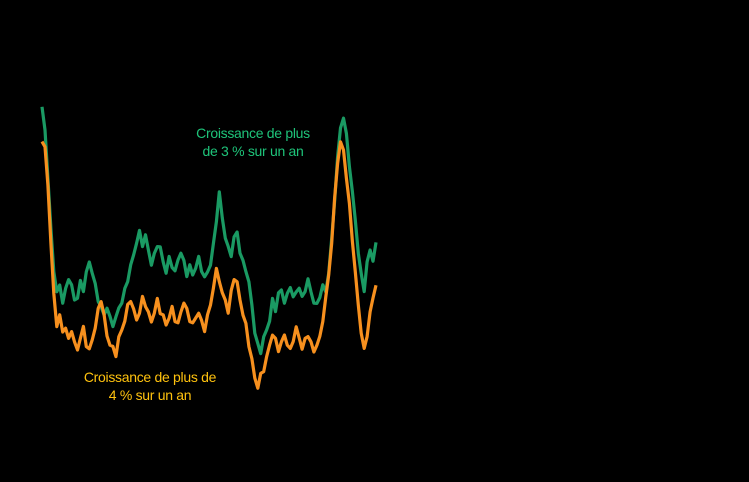  Describe the element at coordinates (253, 151) in the screenshot. I see `annotation-3pct-line2: de 3 % sur un an` at that location.